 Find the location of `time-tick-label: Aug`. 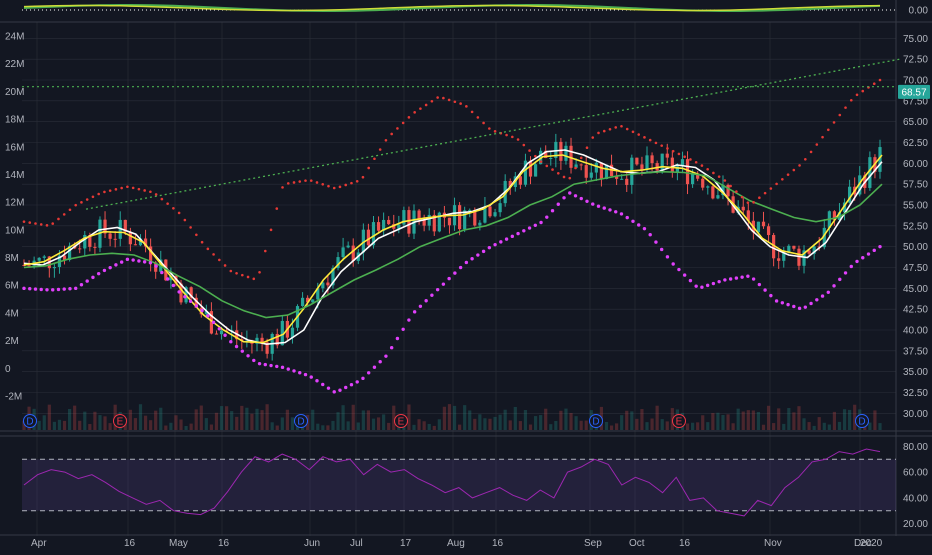

time-tick-label: Aug is located at coordinates (456, 543).